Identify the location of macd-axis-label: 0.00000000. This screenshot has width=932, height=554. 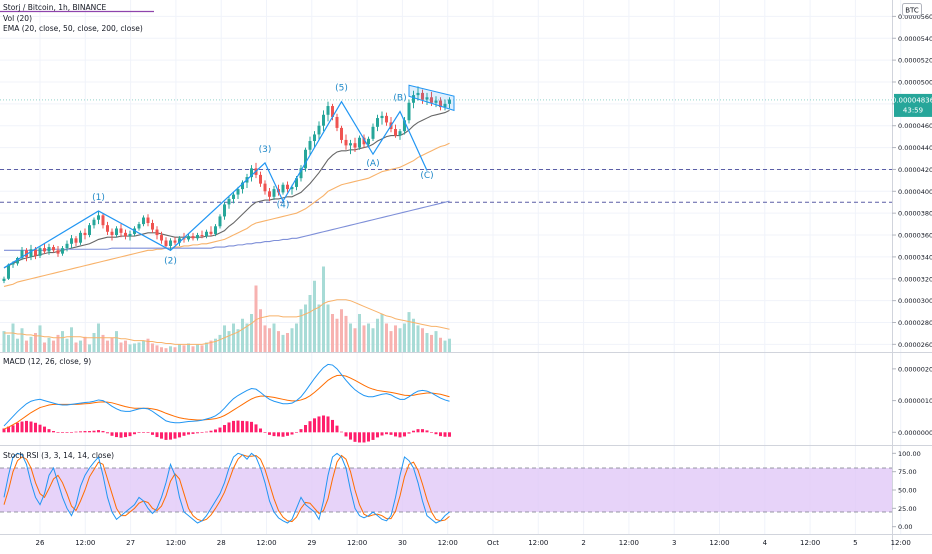
(915, 433).